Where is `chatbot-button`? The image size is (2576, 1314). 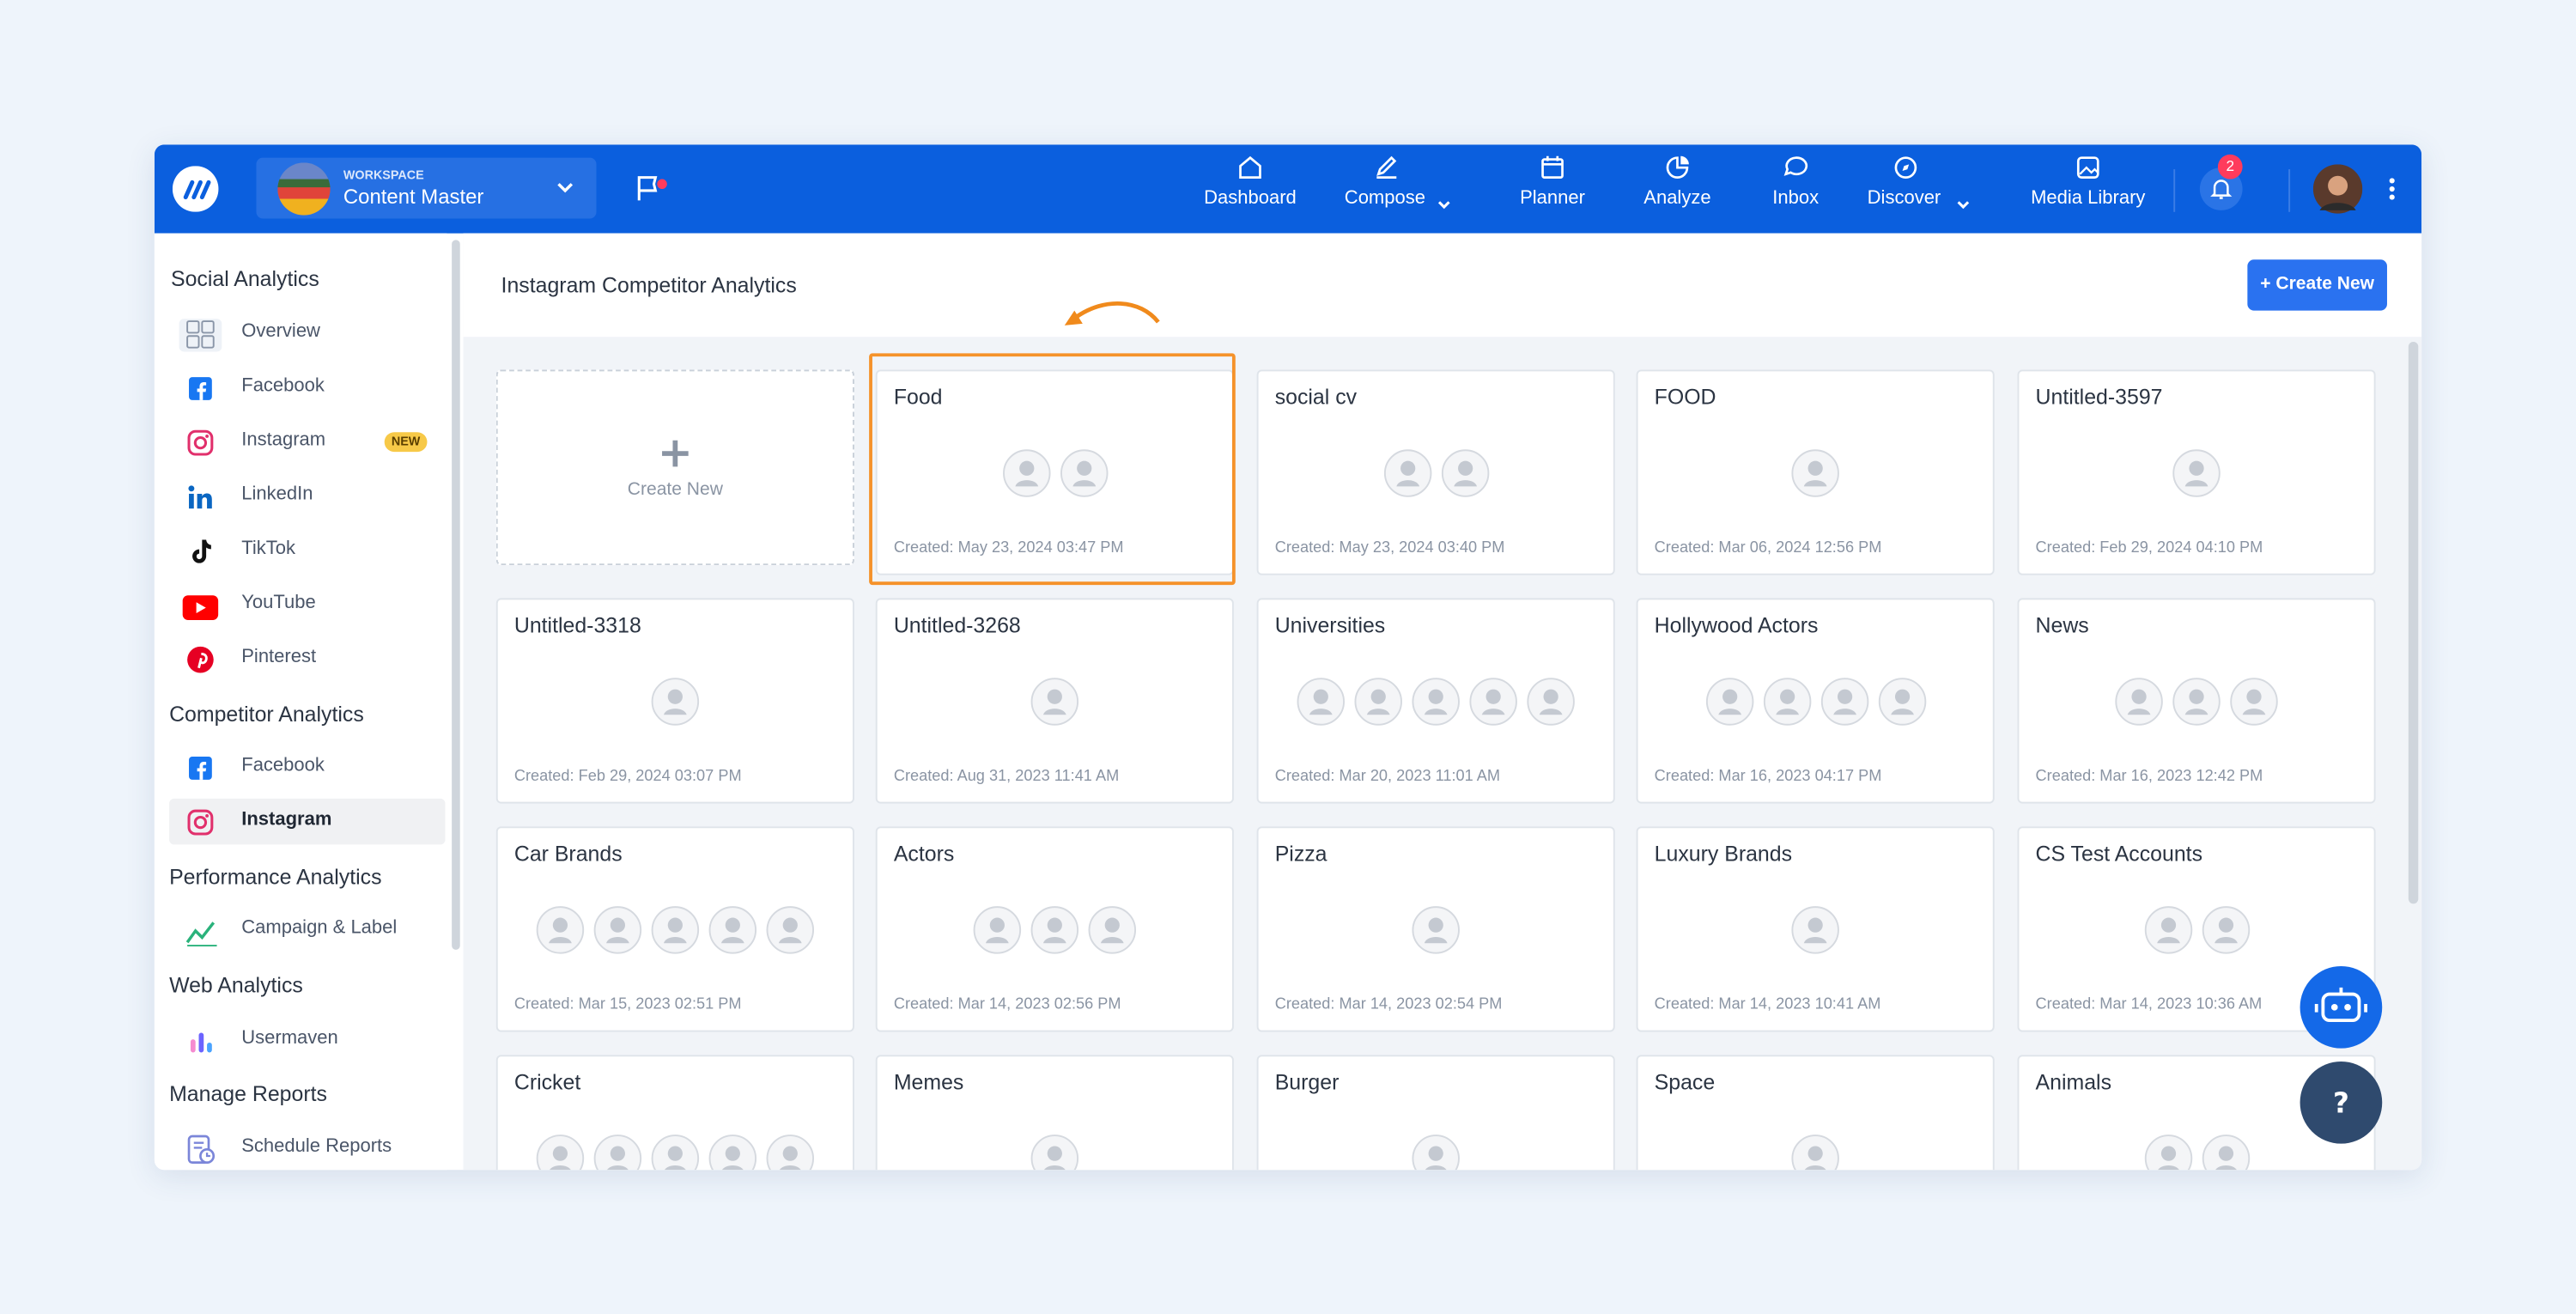
chatbot-button is located at coordinates (2341, 1006).